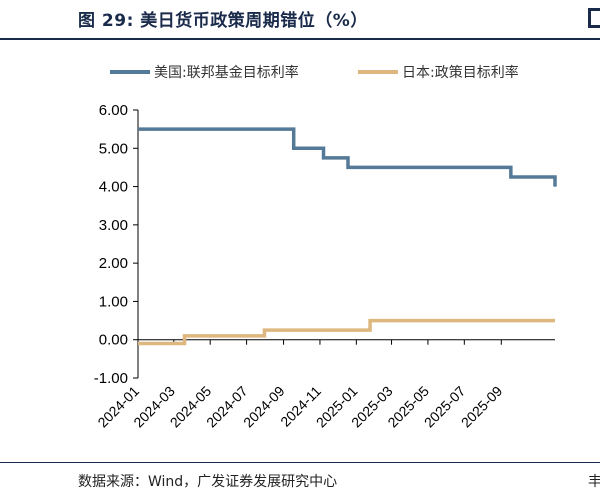  What do you see at coordinates (208, 482) in the screenshot?
I see `data-source: 数据来源：Wind，广发证券发展研究中心` at bounding box center [208, 482].